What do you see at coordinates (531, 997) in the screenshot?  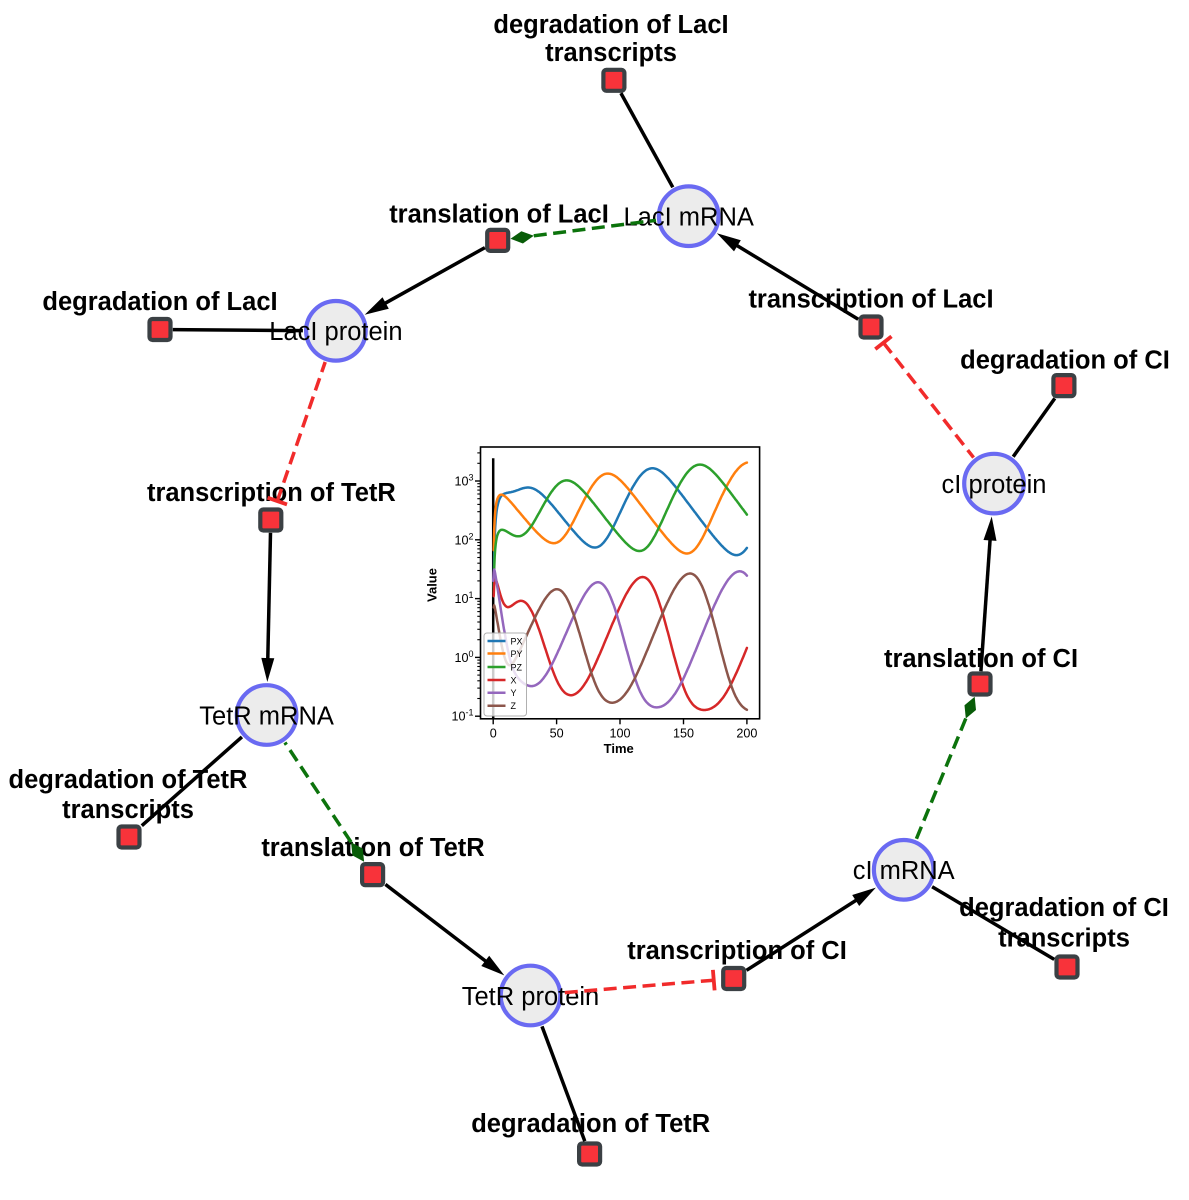 I see `svg-text: TetR protein` at bounding box center [531, 997].